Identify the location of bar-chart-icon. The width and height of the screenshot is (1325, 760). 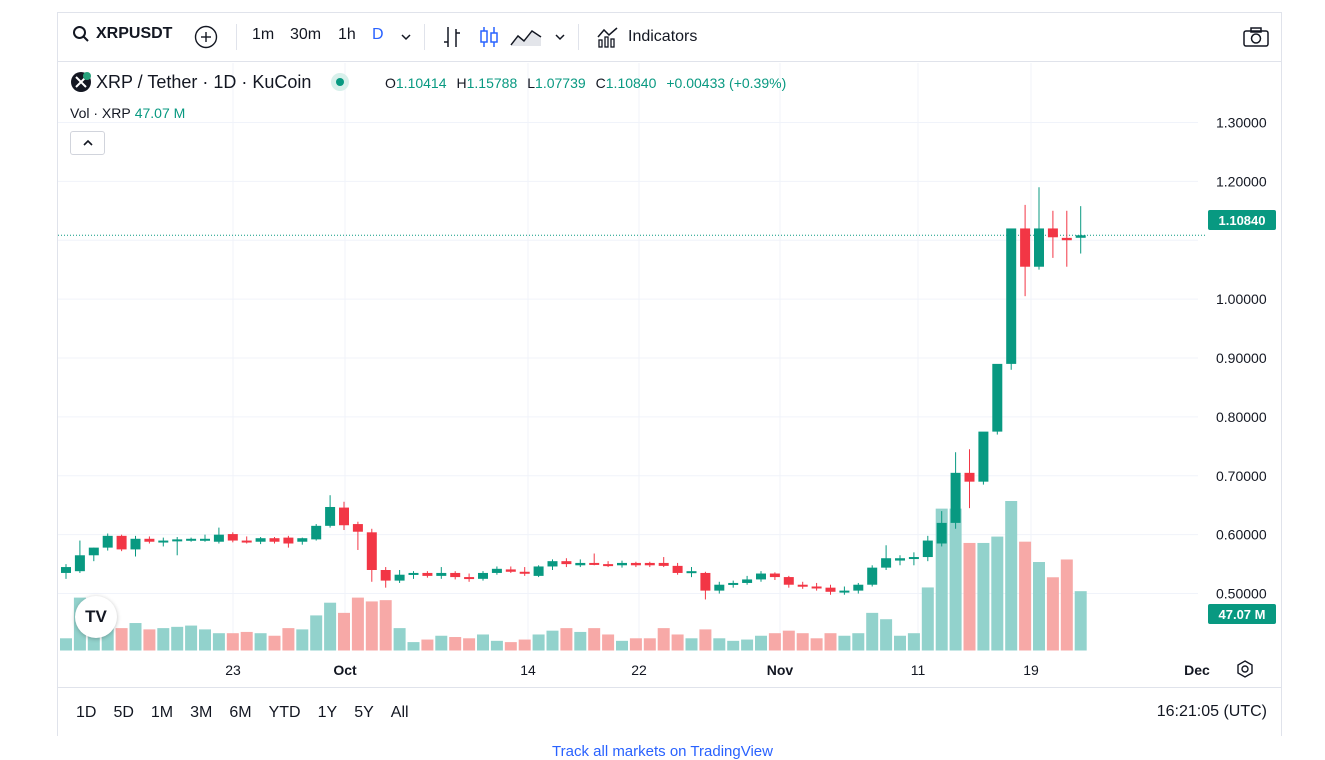
(452, 37).